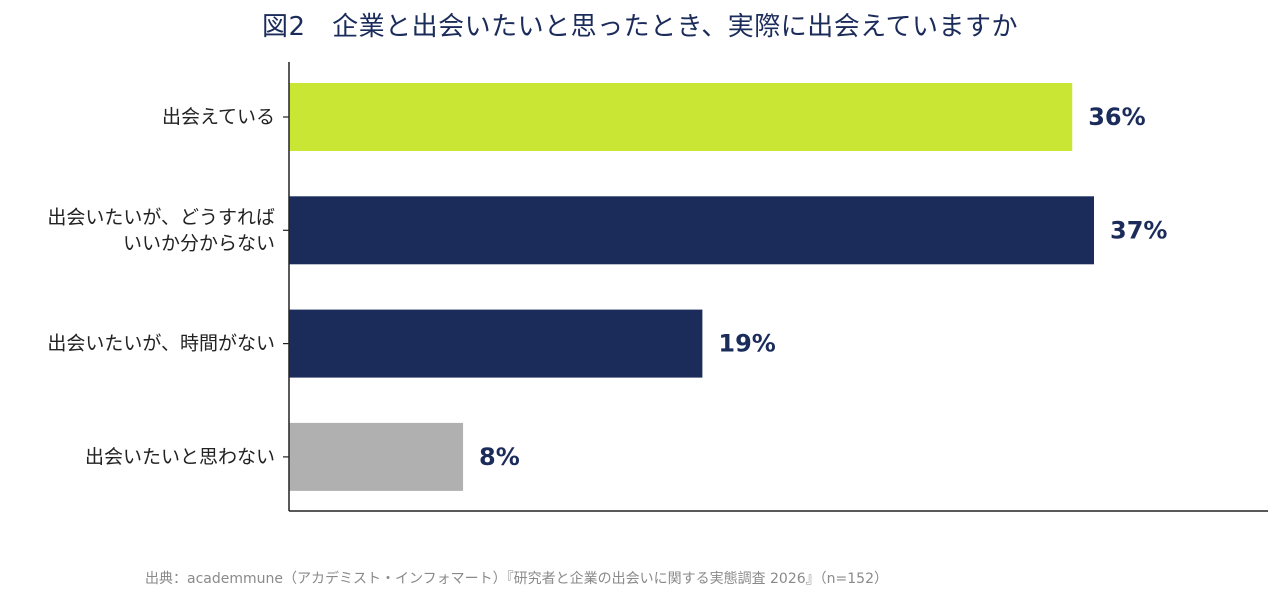 The width and height of the screenshot is (1280, 600). What do you see at coordinates (199, 243) in the screenshot?
I see `category-label-2-line-2: いいか分からない` at bounding box center [199, 243].